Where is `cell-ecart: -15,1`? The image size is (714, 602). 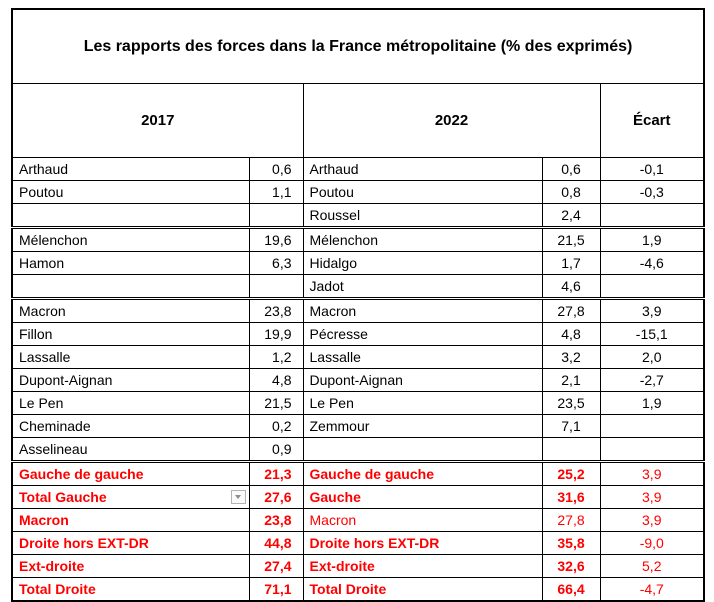 cell-ecart: -15,1 is located at coordinates (652, 334).